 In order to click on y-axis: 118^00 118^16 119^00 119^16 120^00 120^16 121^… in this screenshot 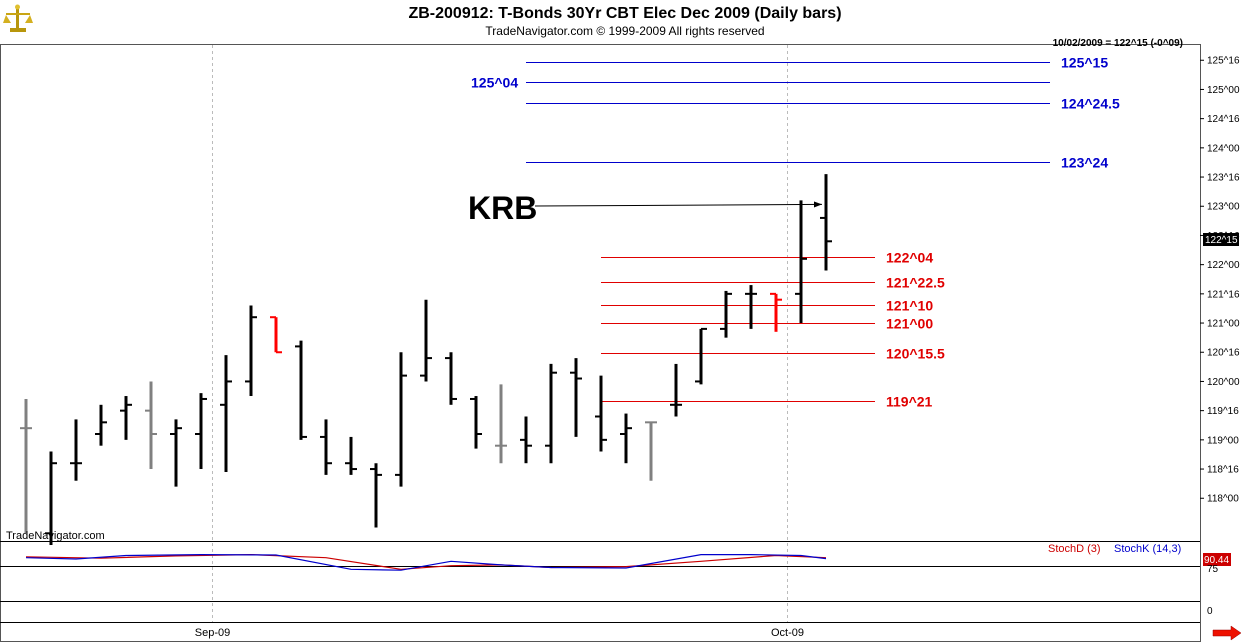, I will do `click(1220, 280)`.